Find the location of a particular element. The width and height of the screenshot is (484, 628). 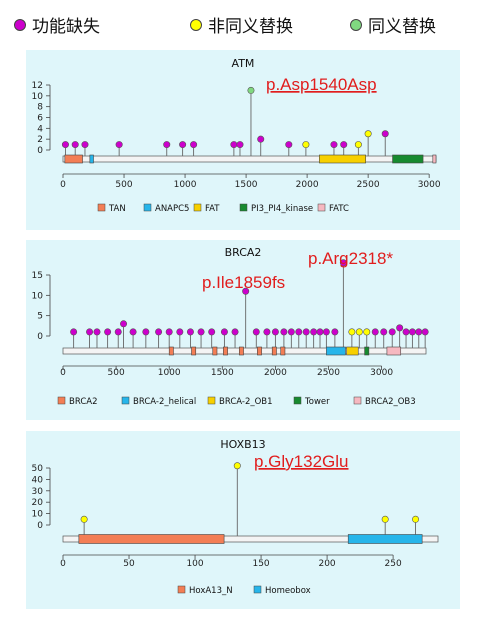

x-tick-label: 100 is located at coordinates (194, 564).